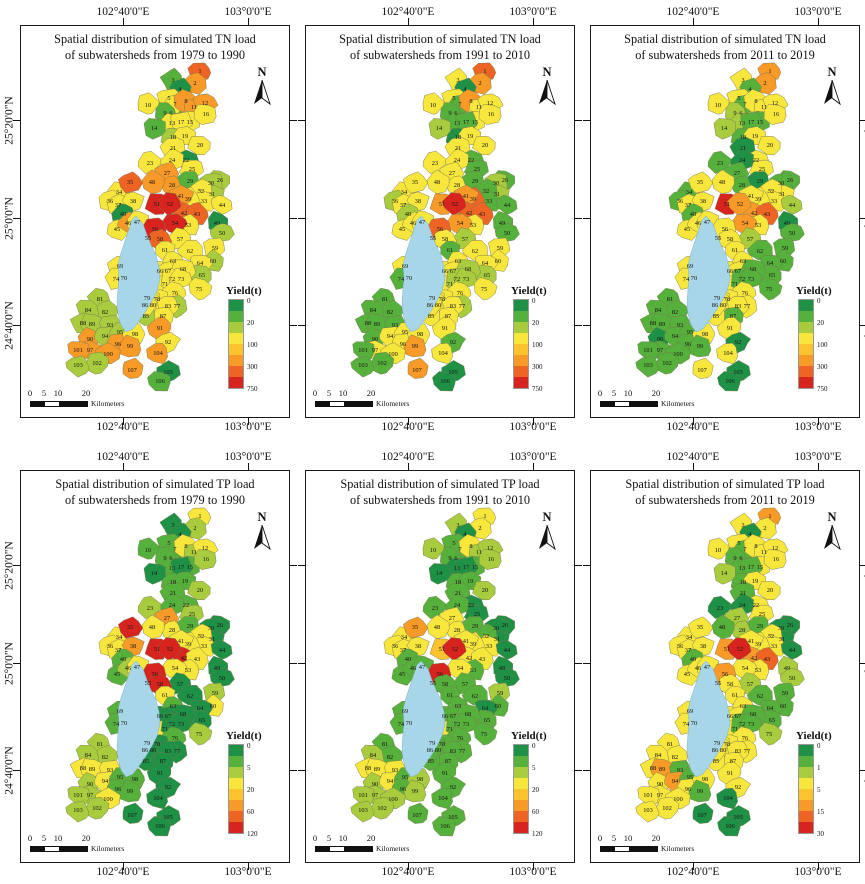 The image size is (865, 884). Describe the element at coordinates (157, 204) in the screenshot. I see `subwatershed-number: 51` at that location.